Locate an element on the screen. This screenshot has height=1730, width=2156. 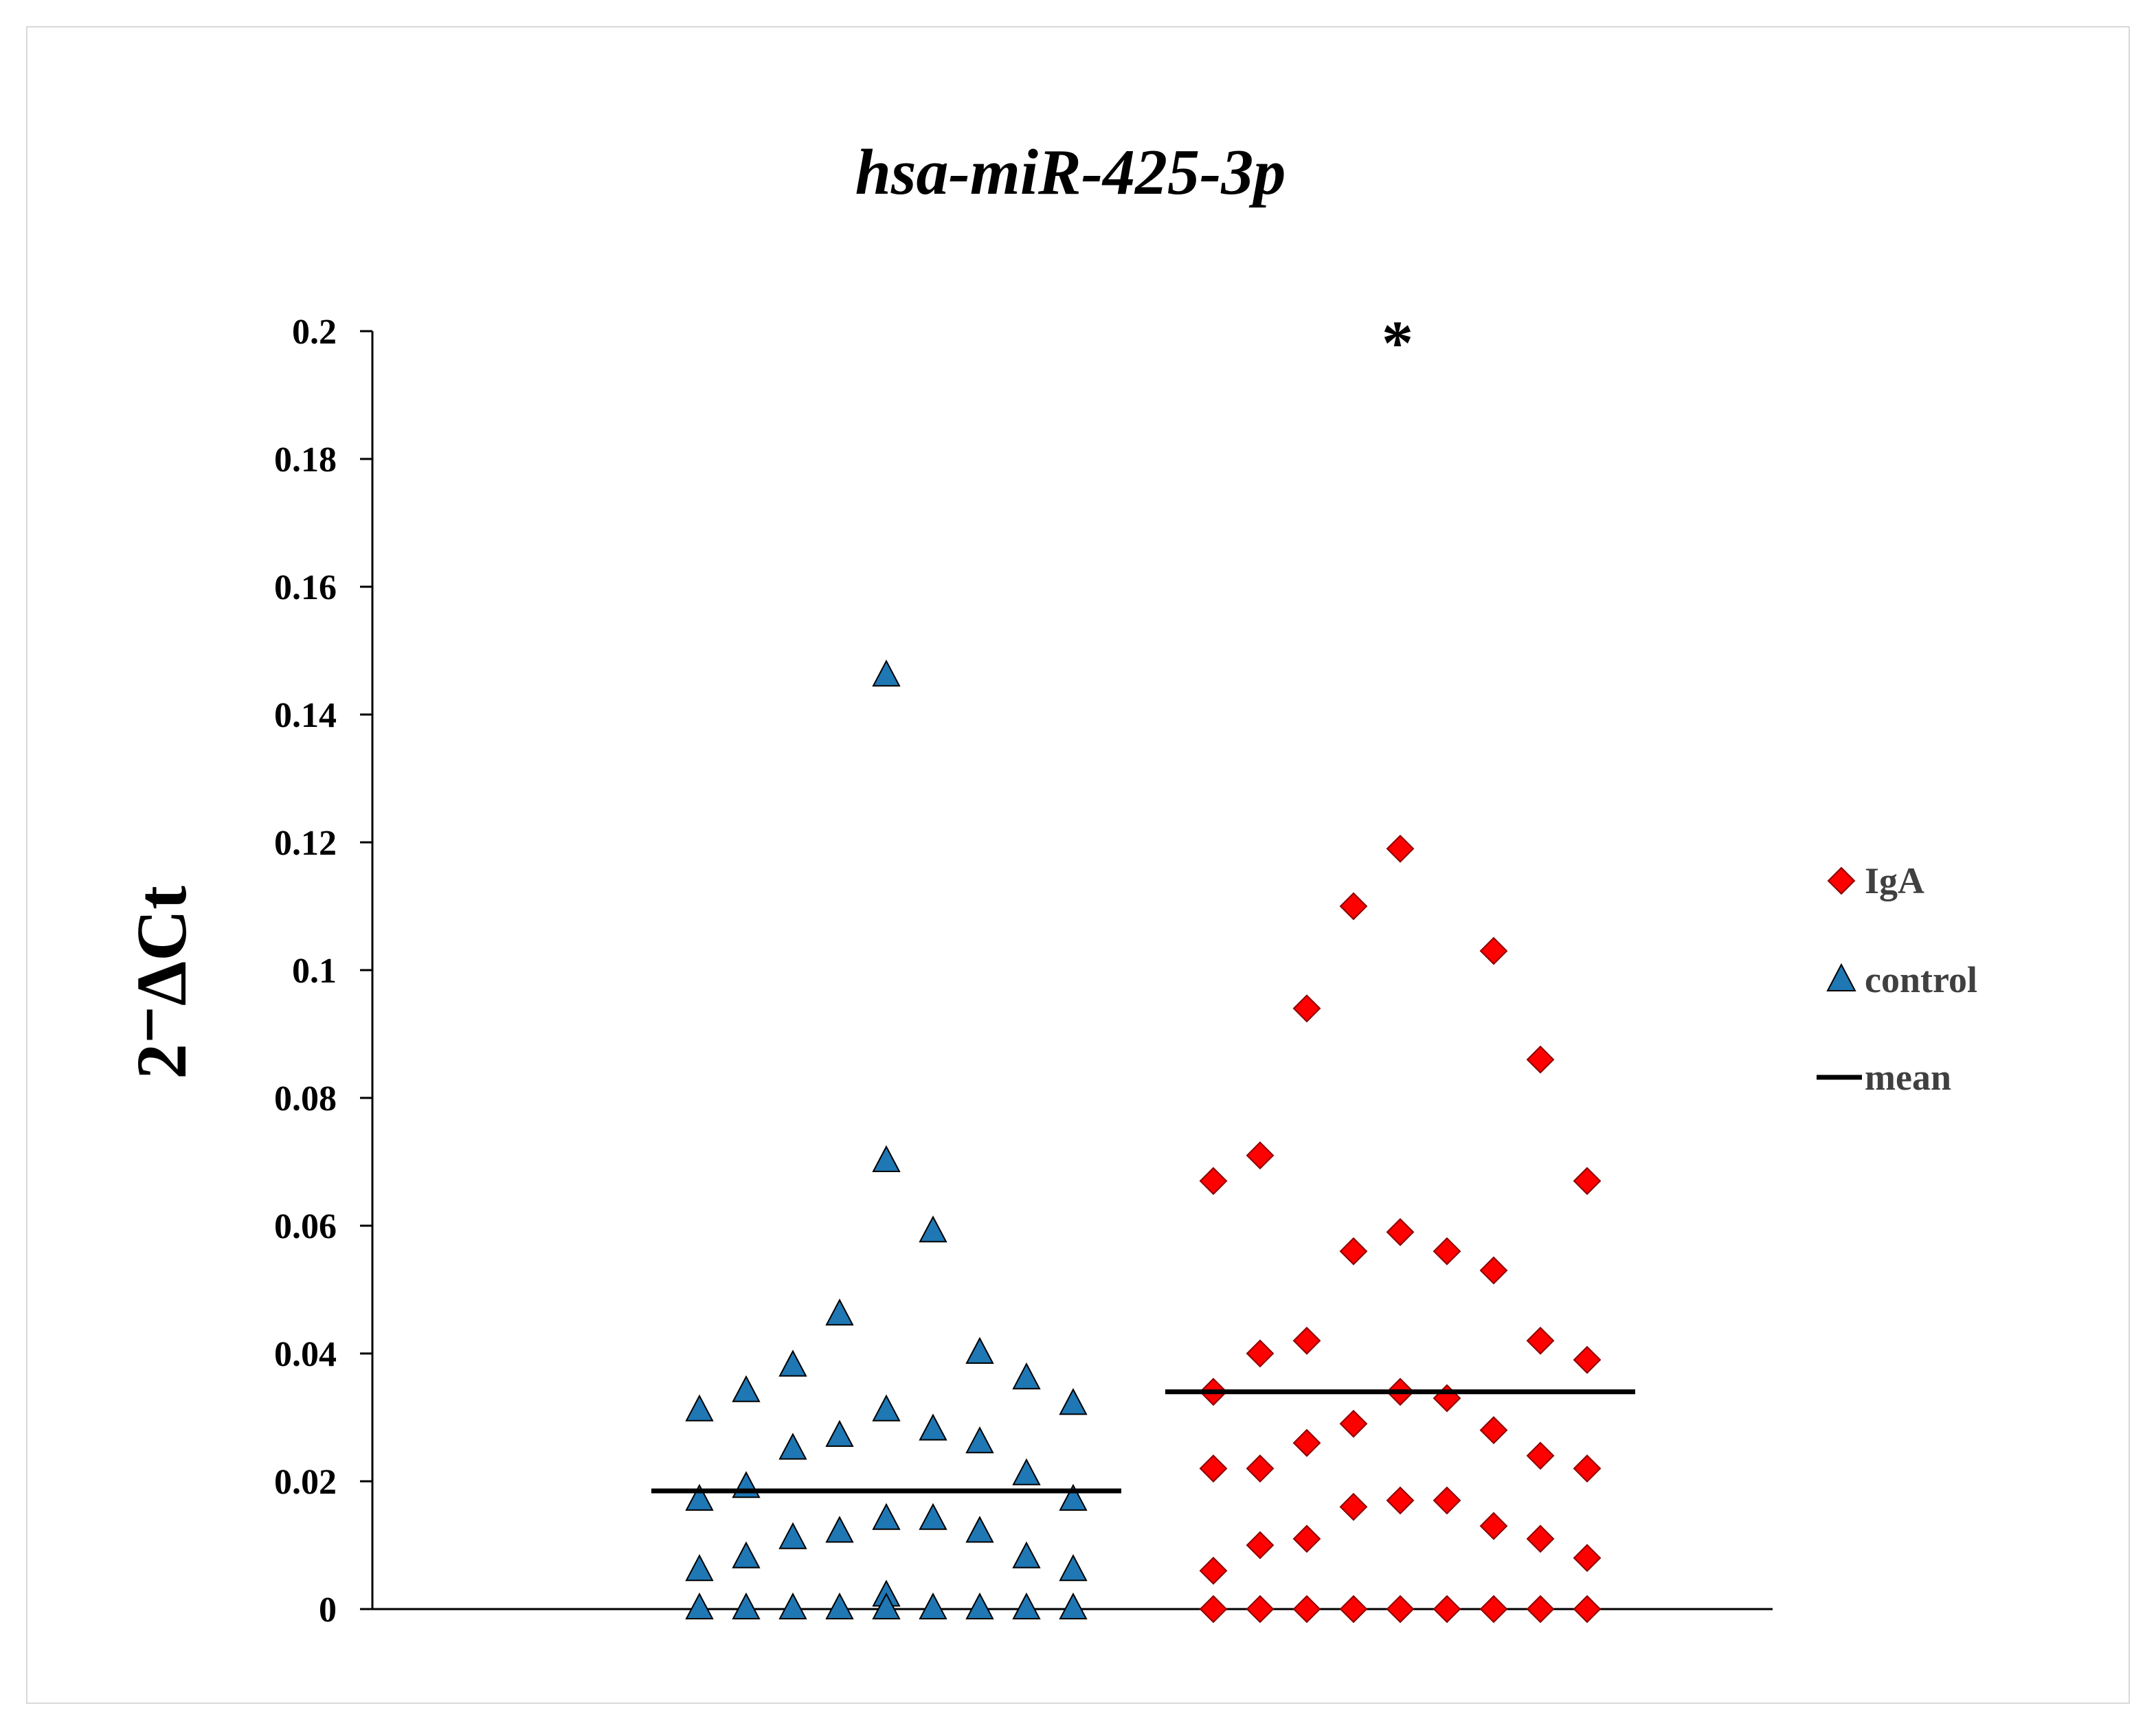
y-tick-label: 0.06 is located at coordinates (305, 1227).